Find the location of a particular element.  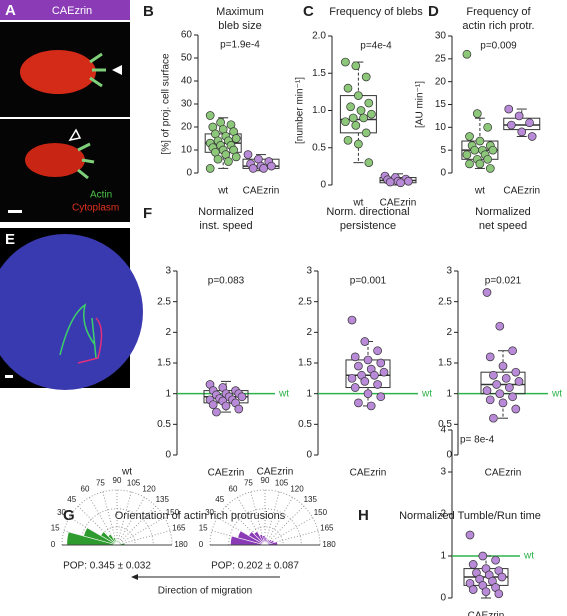

angle-label: 180 is located at coordinates (181, 544).